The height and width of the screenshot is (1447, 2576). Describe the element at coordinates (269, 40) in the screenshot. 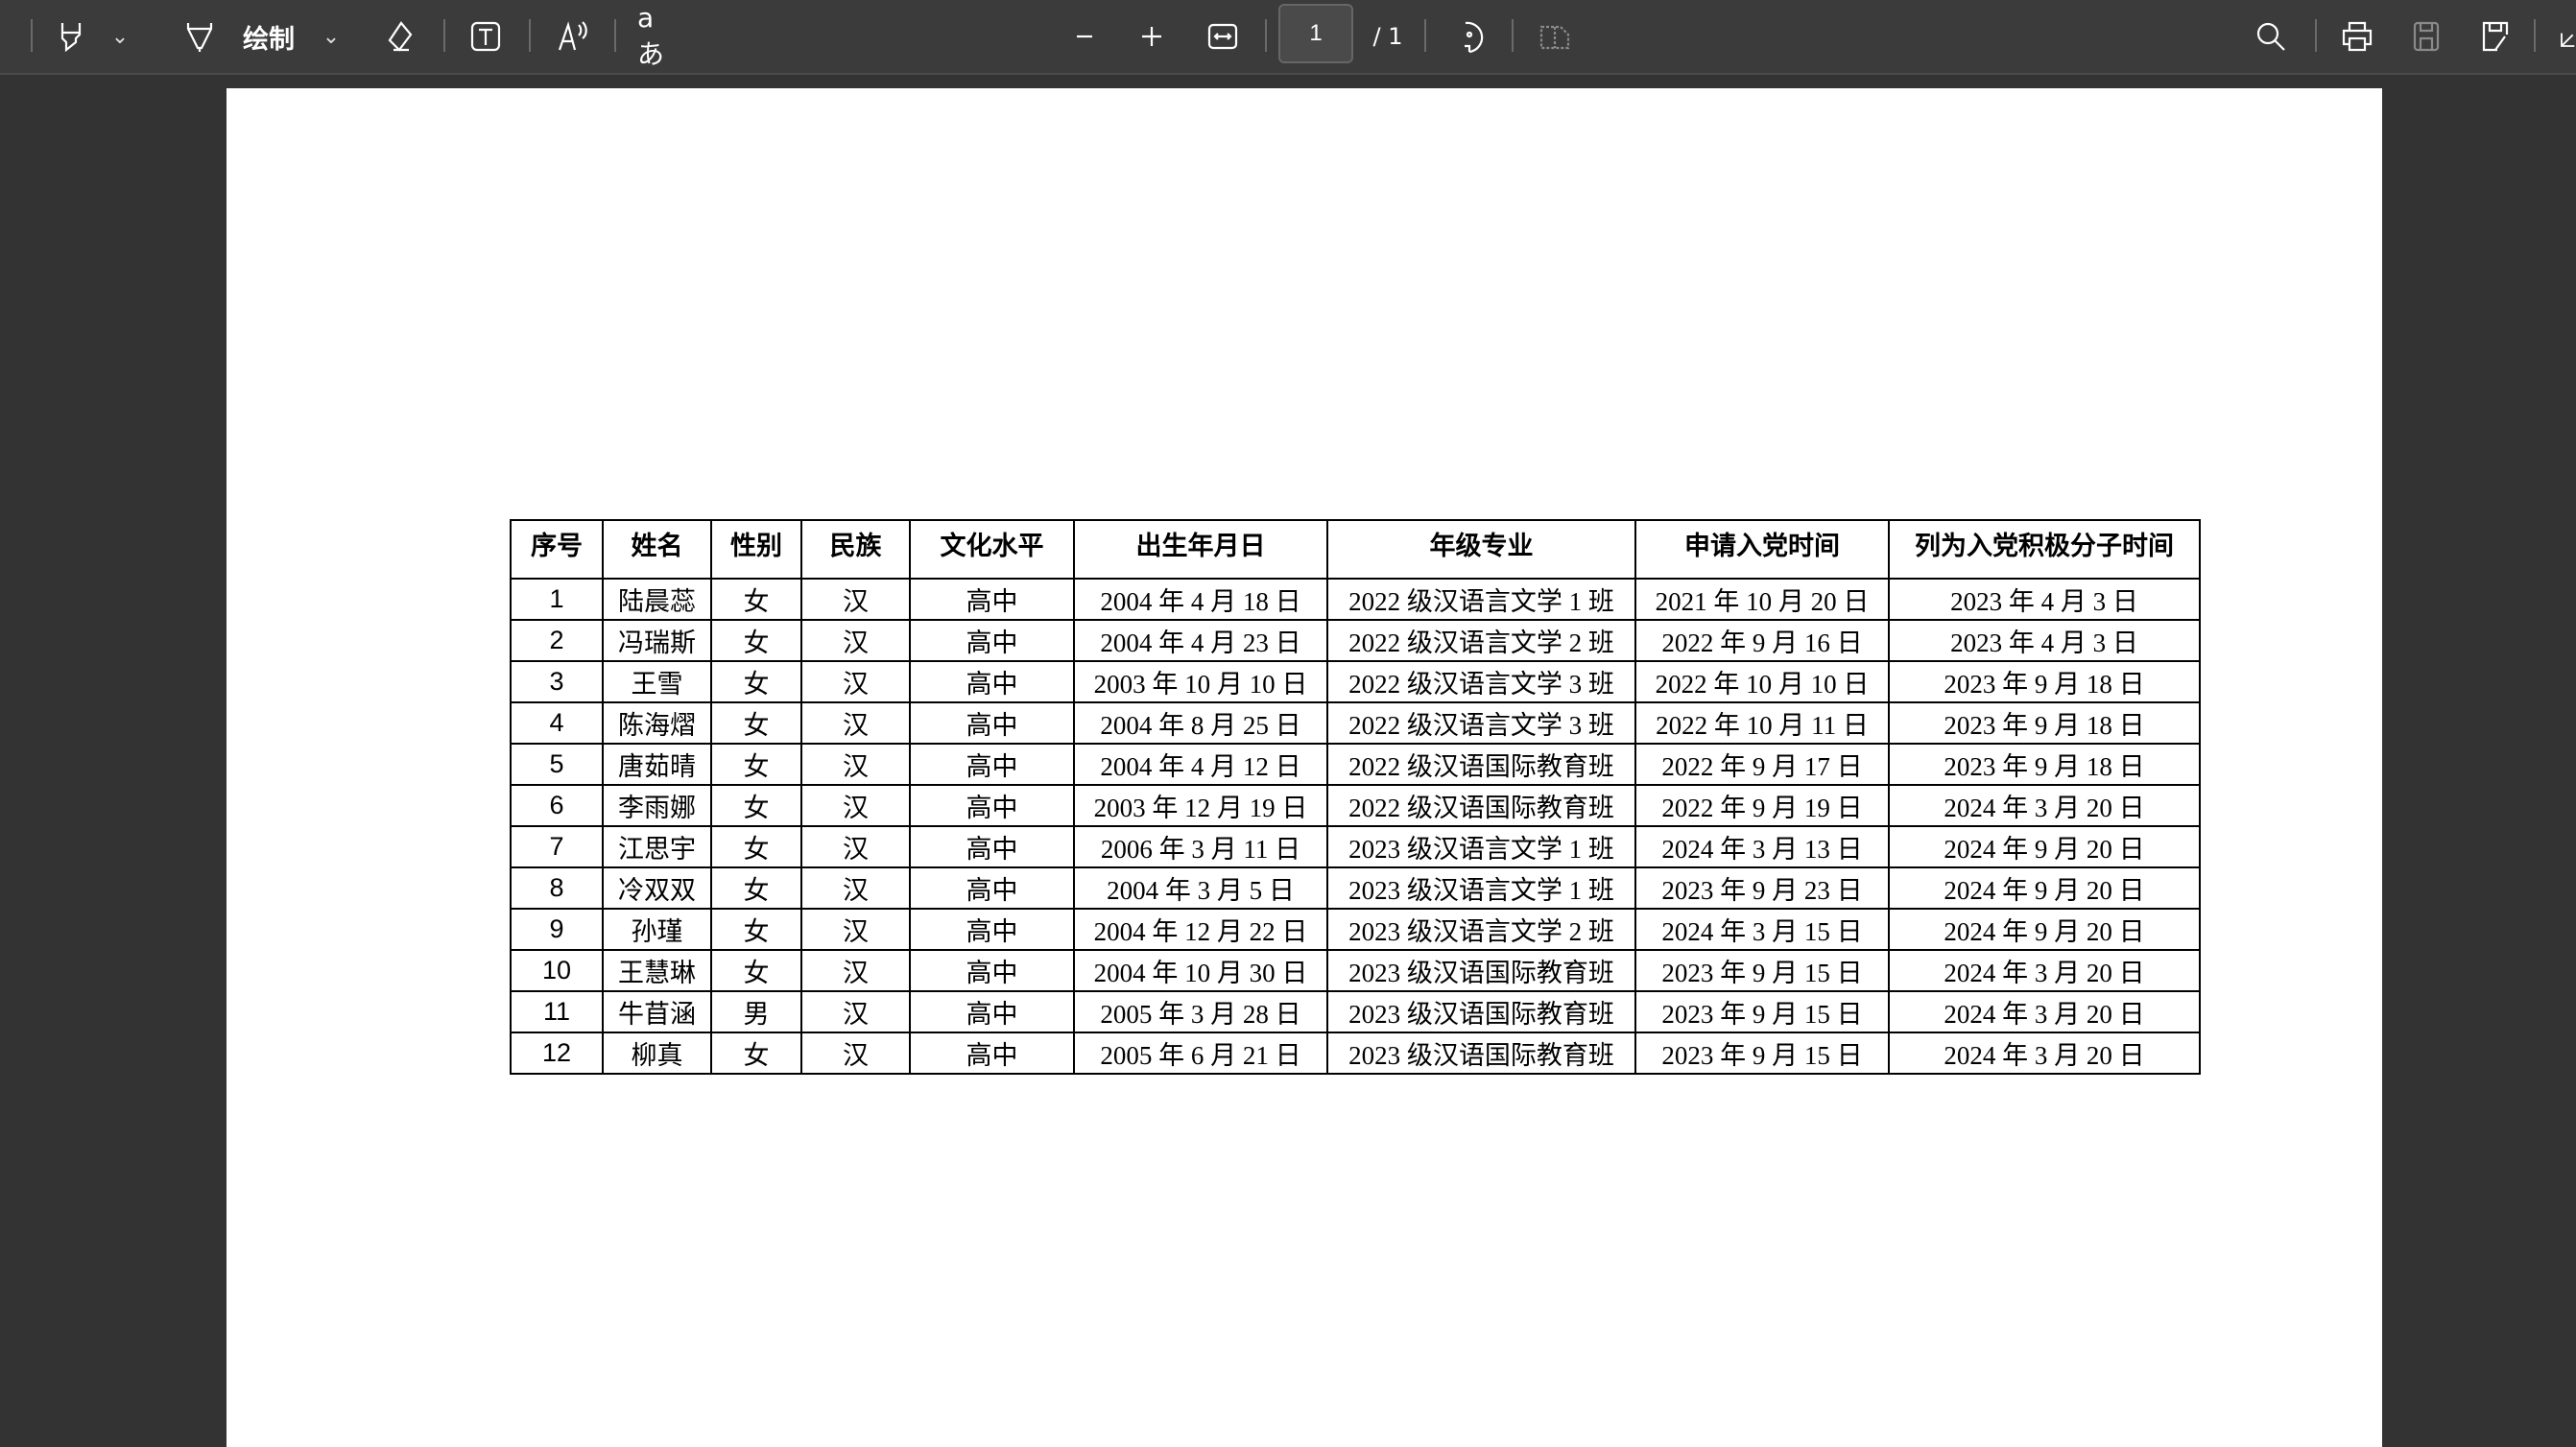

I see `draw-label: 绘制` at that location.